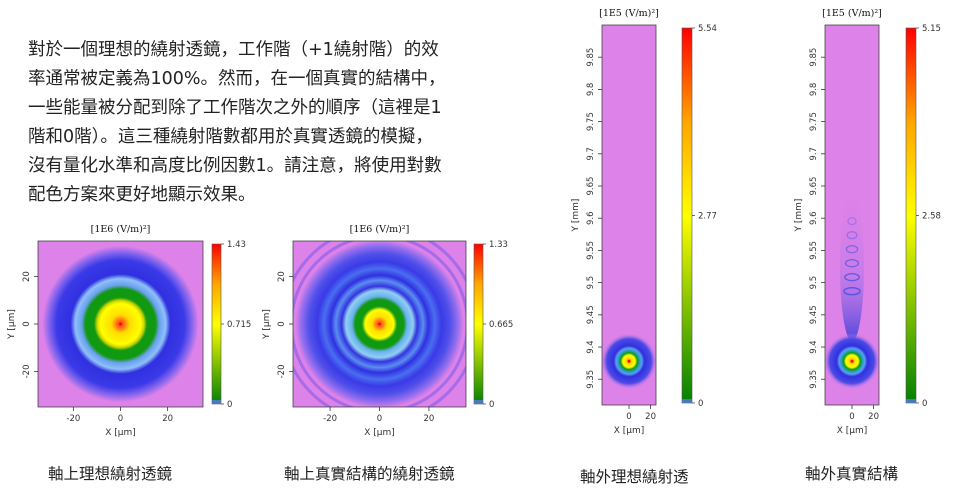  Describe the element at coordinates (236, 245) in the screenshot. I see `colorbar-tick-label: 1.43` at that location.